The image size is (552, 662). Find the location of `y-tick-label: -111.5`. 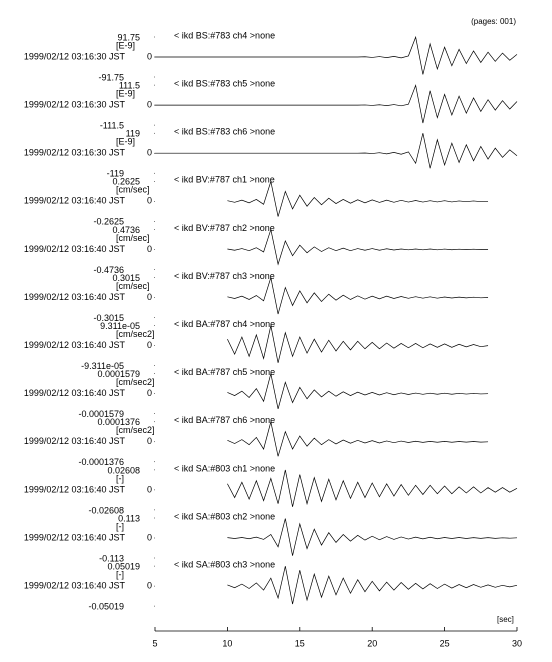

y-tick-label: -111.5 is located at coordinates (112, 125).